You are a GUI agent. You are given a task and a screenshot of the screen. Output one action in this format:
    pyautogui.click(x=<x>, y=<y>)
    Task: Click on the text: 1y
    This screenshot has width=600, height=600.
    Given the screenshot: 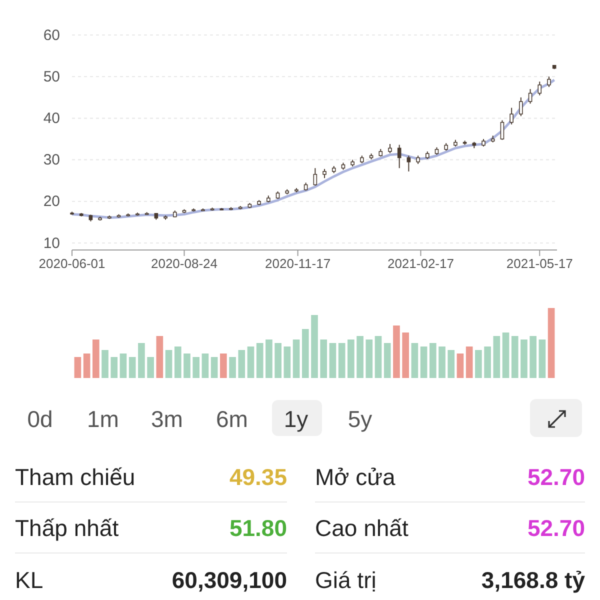 What is the action you would take?
    pyautogui.click(x=296, y=419)
    